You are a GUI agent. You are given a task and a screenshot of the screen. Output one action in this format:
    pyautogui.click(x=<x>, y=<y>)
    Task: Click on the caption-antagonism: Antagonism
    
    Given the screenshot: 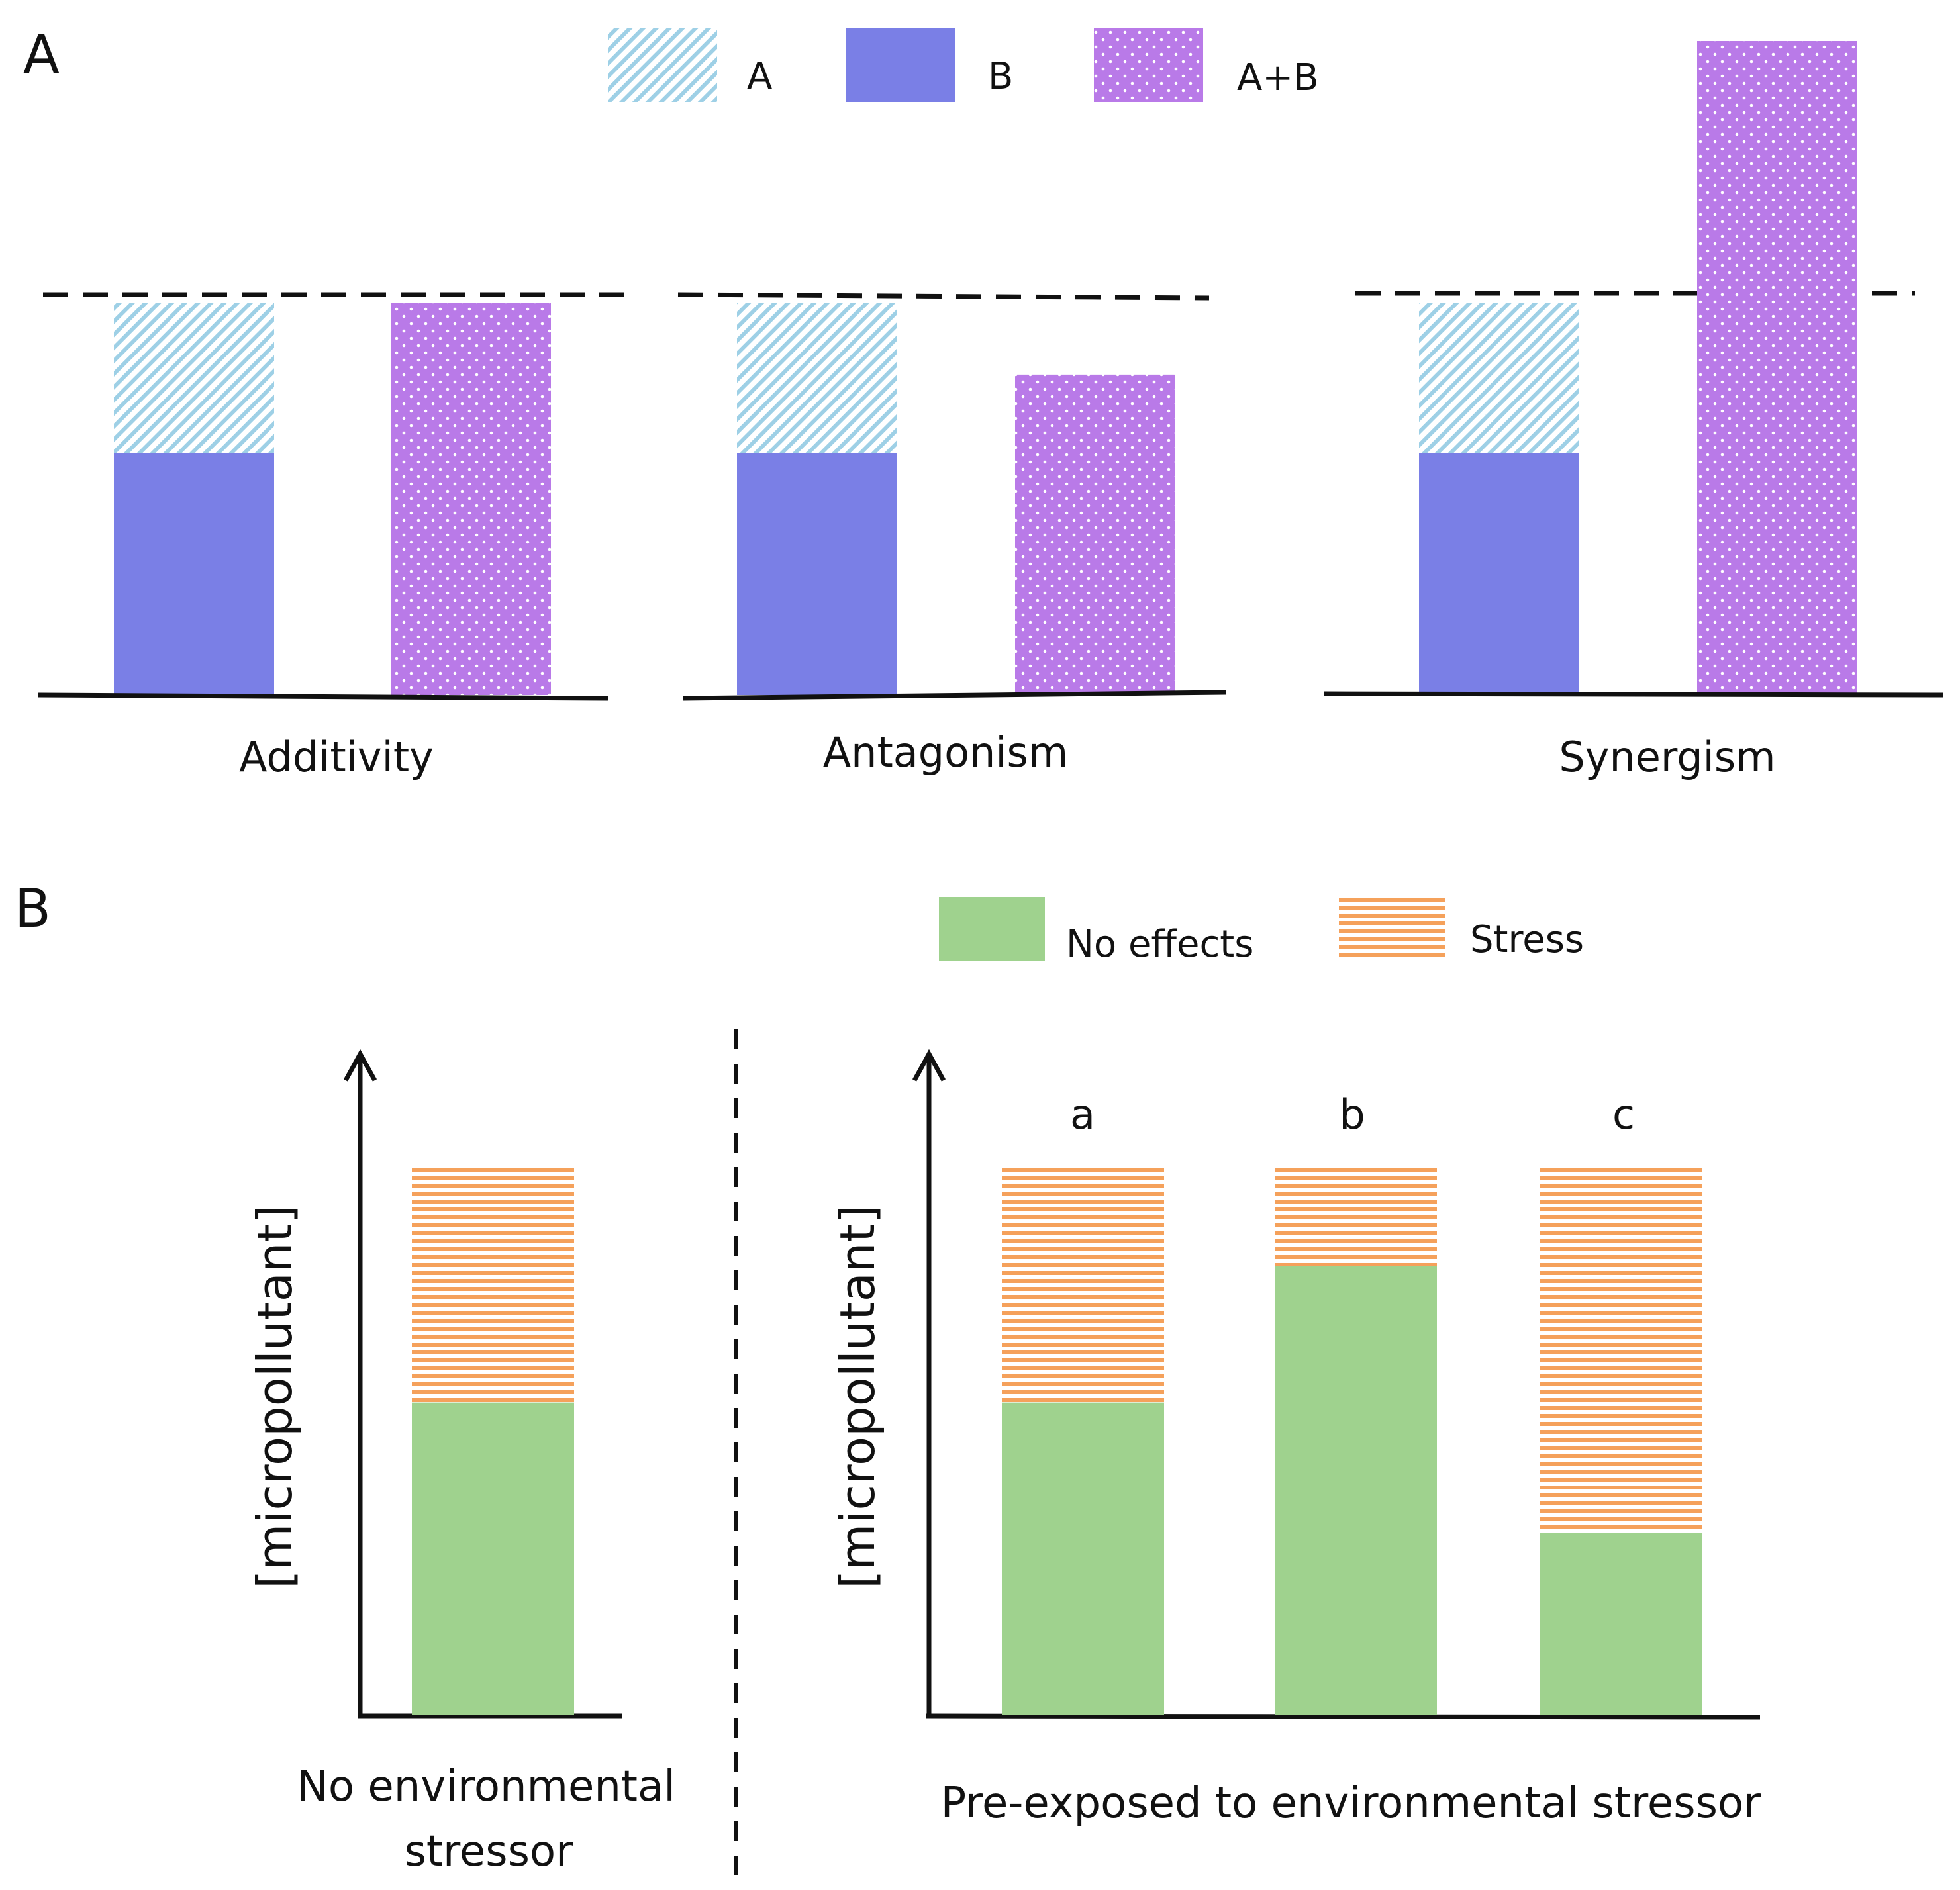 What is the action you would take?
    pyautogui.click(x=946, y=753)
    